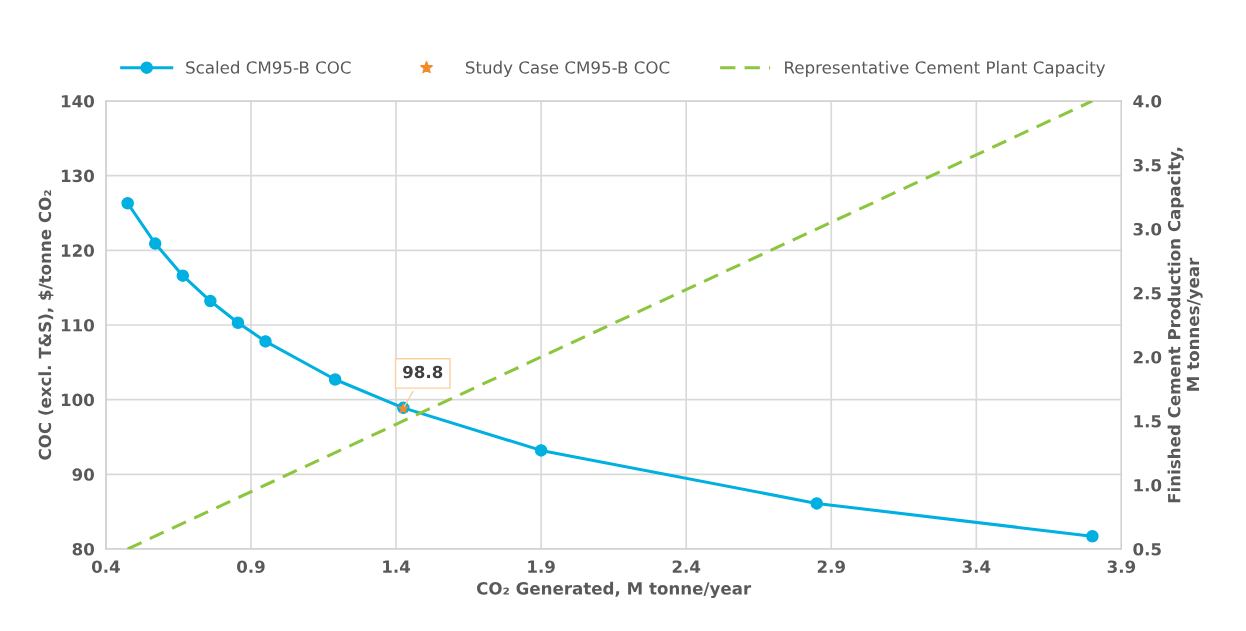 The image size is (1246, 631). Describe the element at coordinates (77, 325) in the screenshot. I see `y-tick-label: 110` at that location.